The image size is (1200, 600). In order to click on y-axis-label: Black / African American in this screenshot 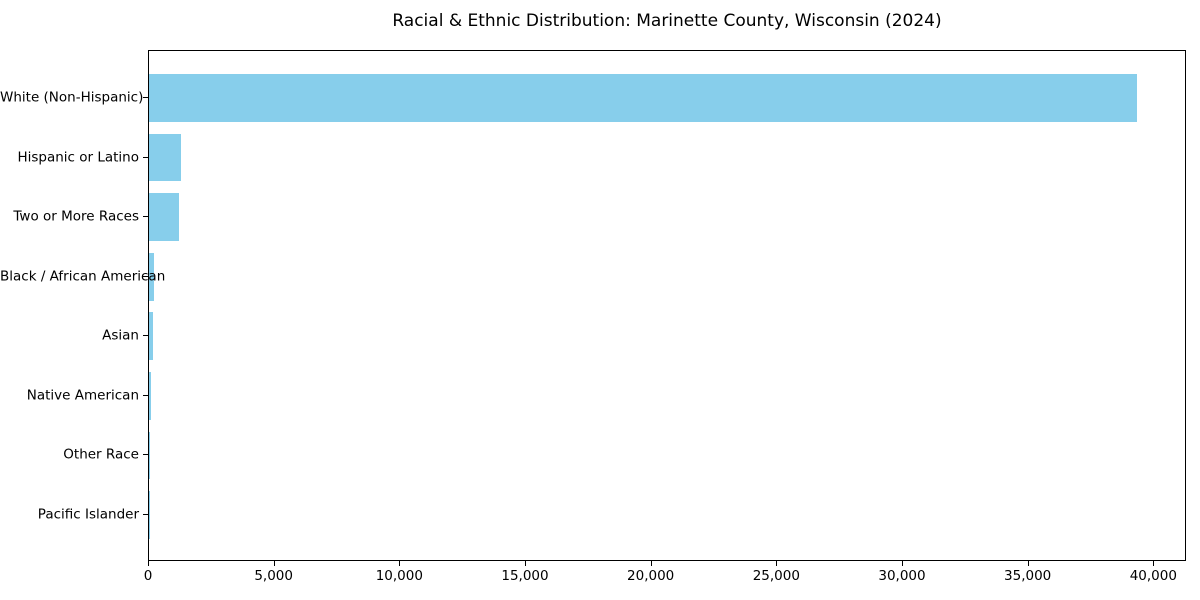, I will do `click(83, 275)`.